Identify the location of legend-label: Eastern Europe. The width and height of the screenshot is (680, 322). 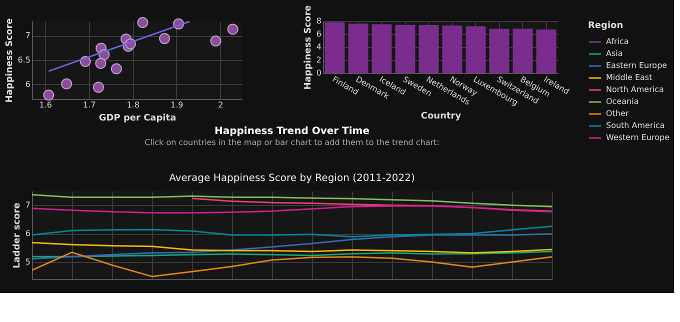
(637, 65).